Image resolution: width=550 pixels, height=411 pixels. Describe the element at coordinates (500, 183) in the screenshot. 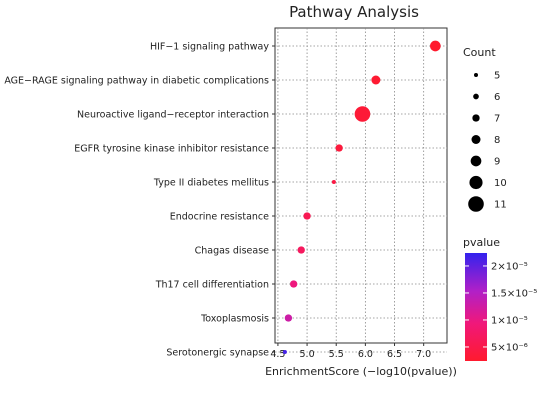

I see `count-legend-label: 10` at that location.